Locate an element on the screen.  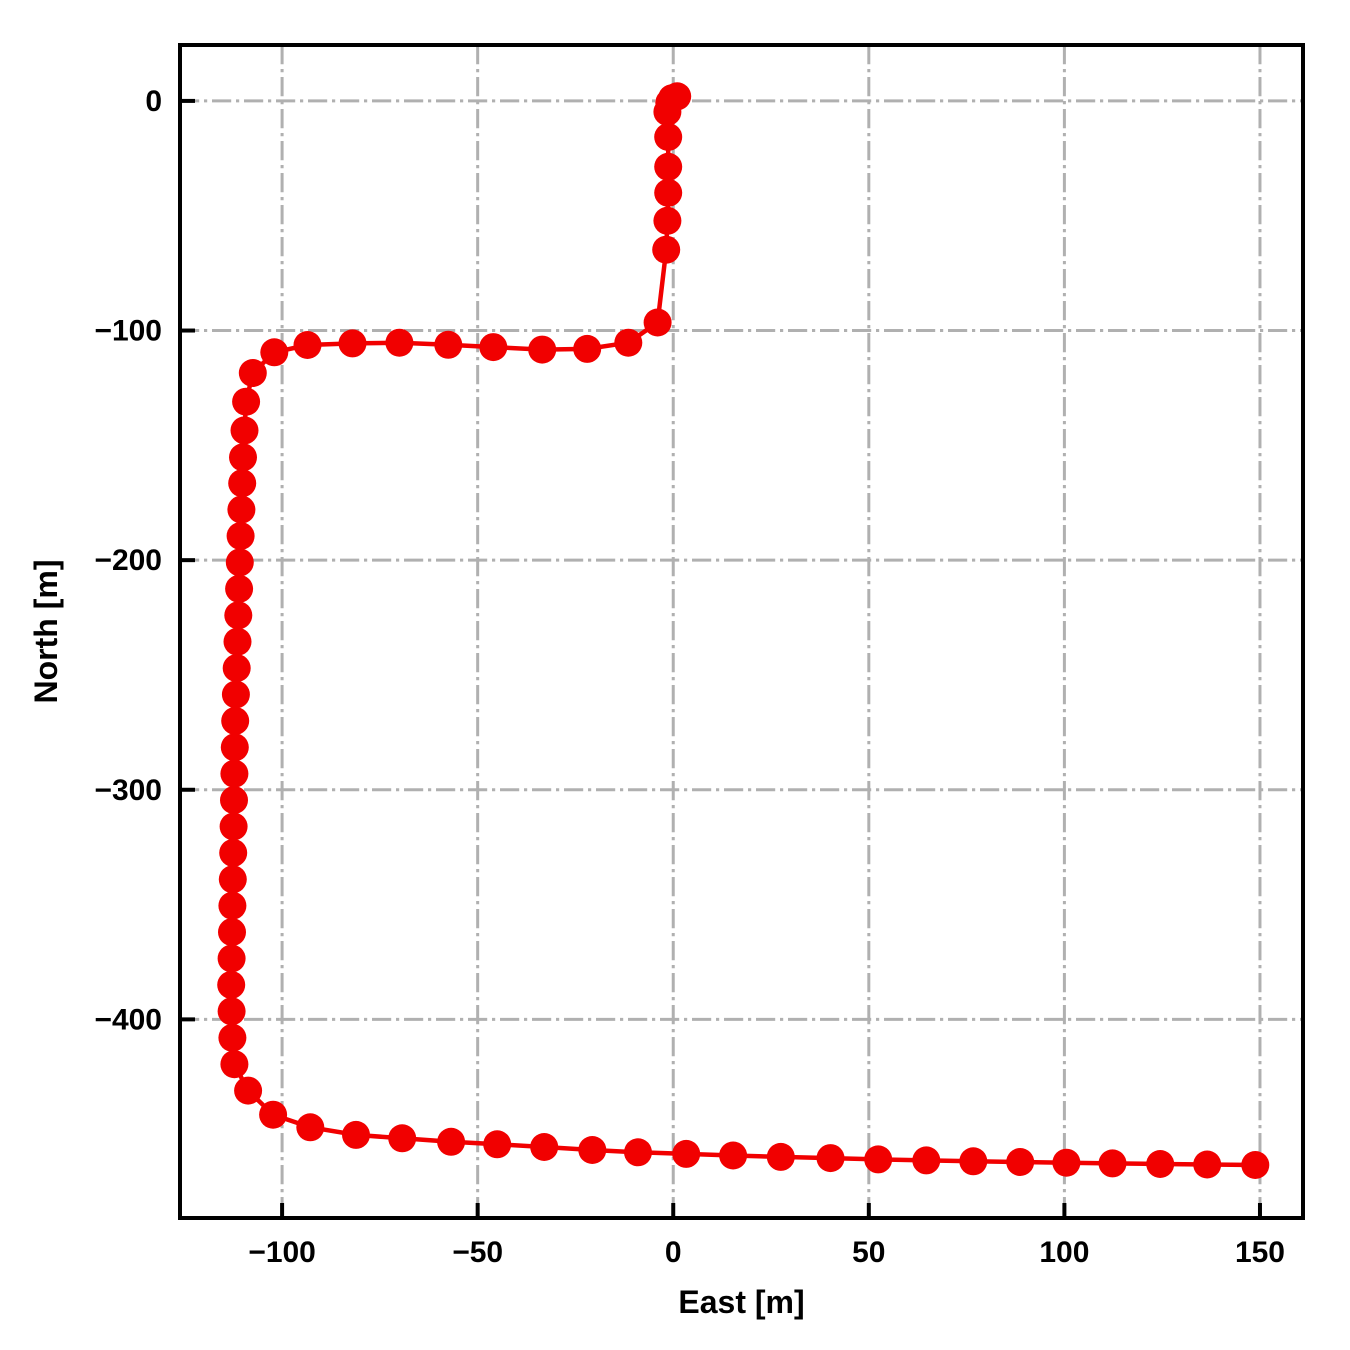
y-axis-label: North [m] is located at coordinates (46, 632).